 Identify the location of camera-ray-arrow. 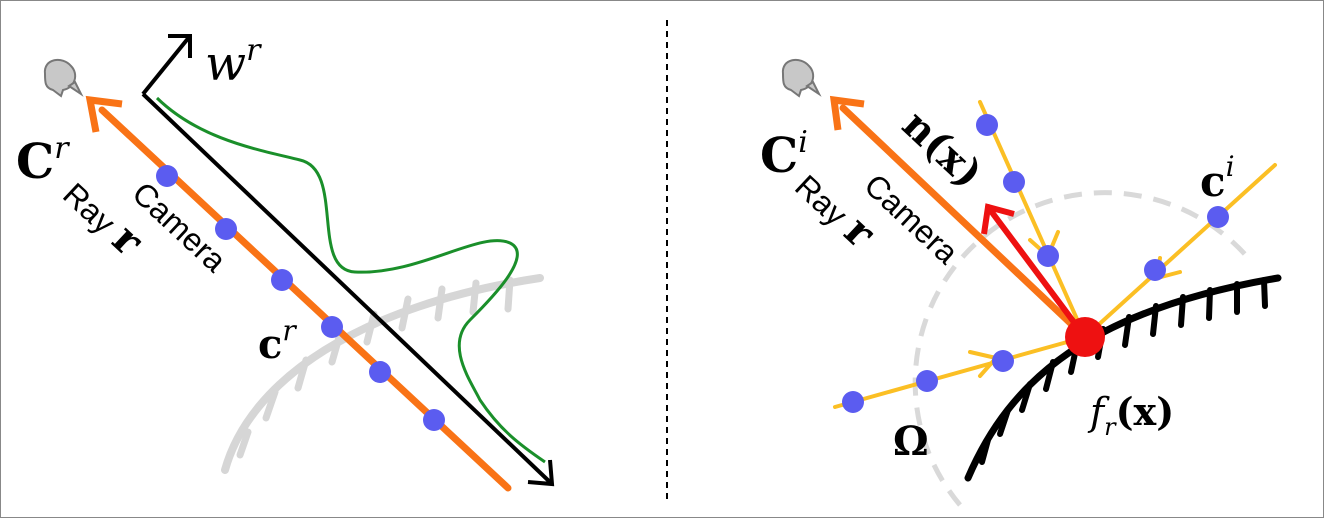
(959, 218).